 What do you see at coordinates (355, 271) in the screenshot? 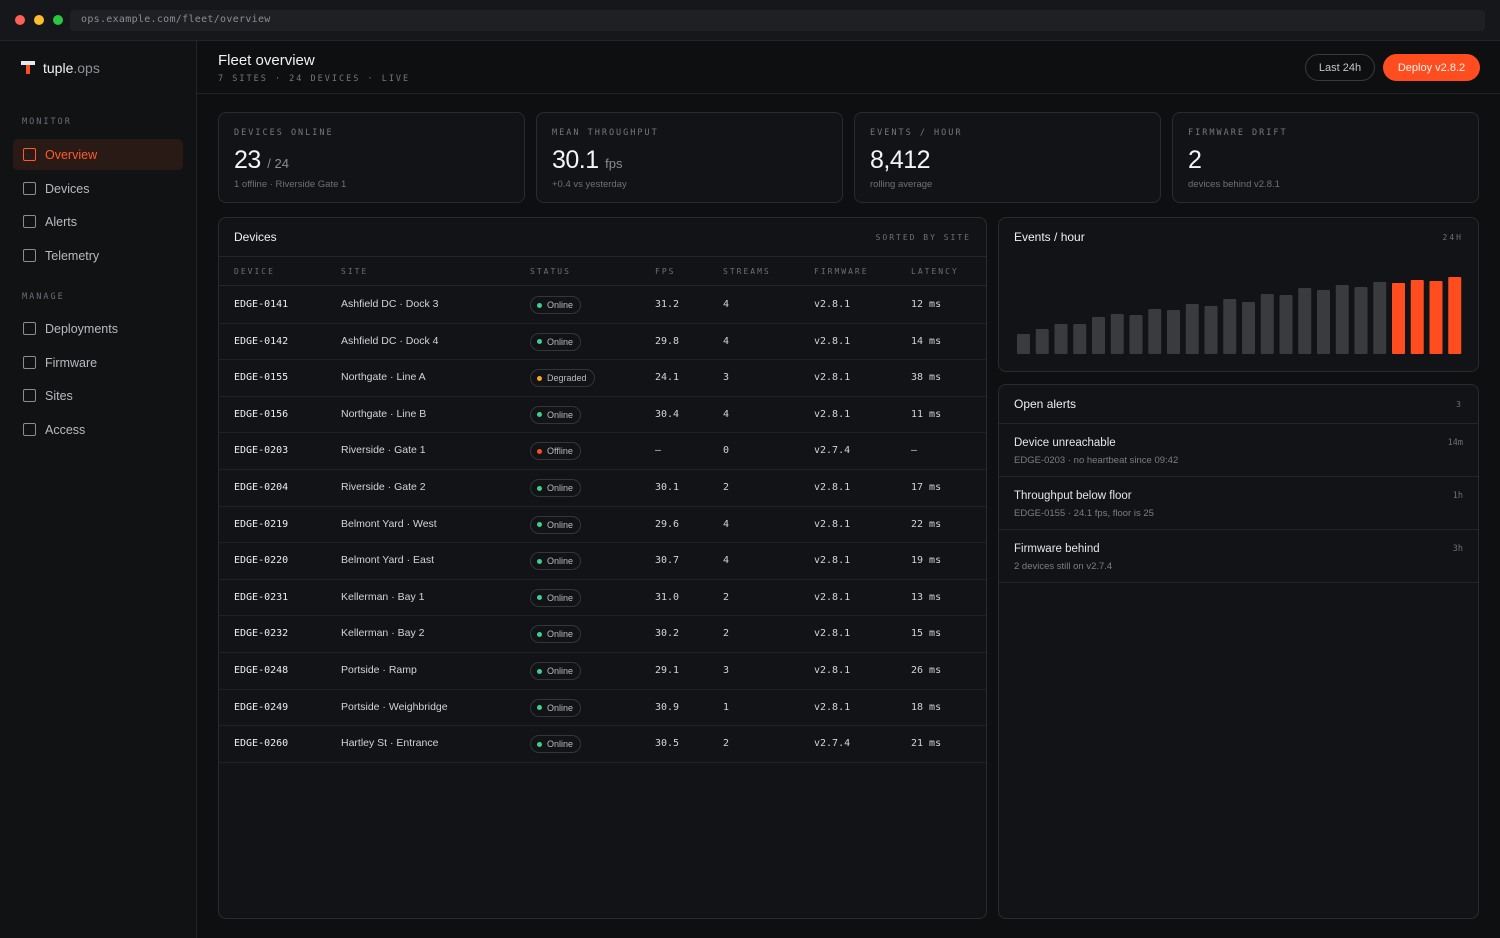
I see `column-header-site: SITE` at bounding box center [355, 271].